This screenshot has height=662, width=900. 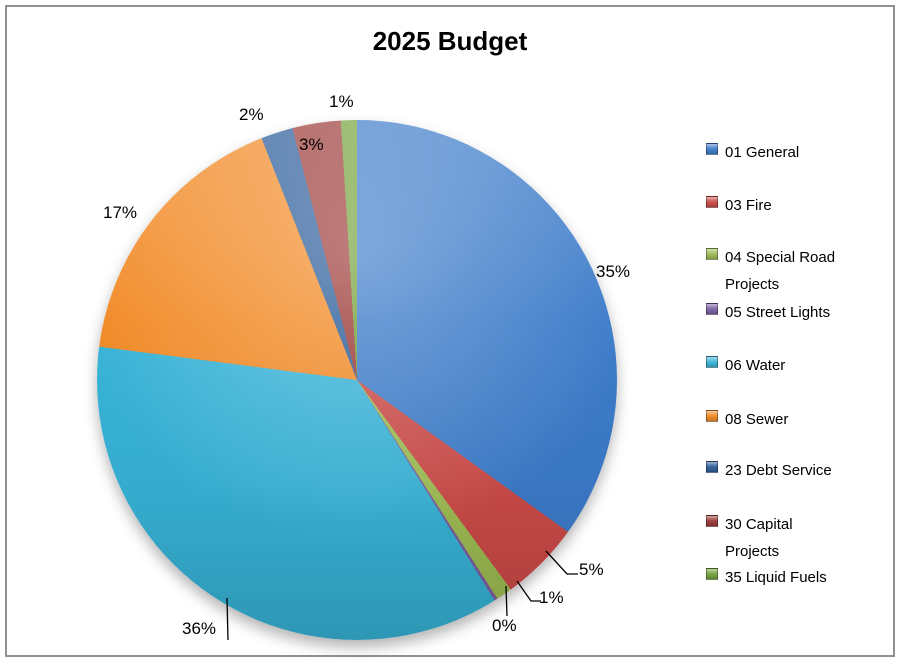 What do you see at coordinates (757, 419) in the screenshot?
I see `legend-label: 08 Sewer` at bounding box center [757, 419].